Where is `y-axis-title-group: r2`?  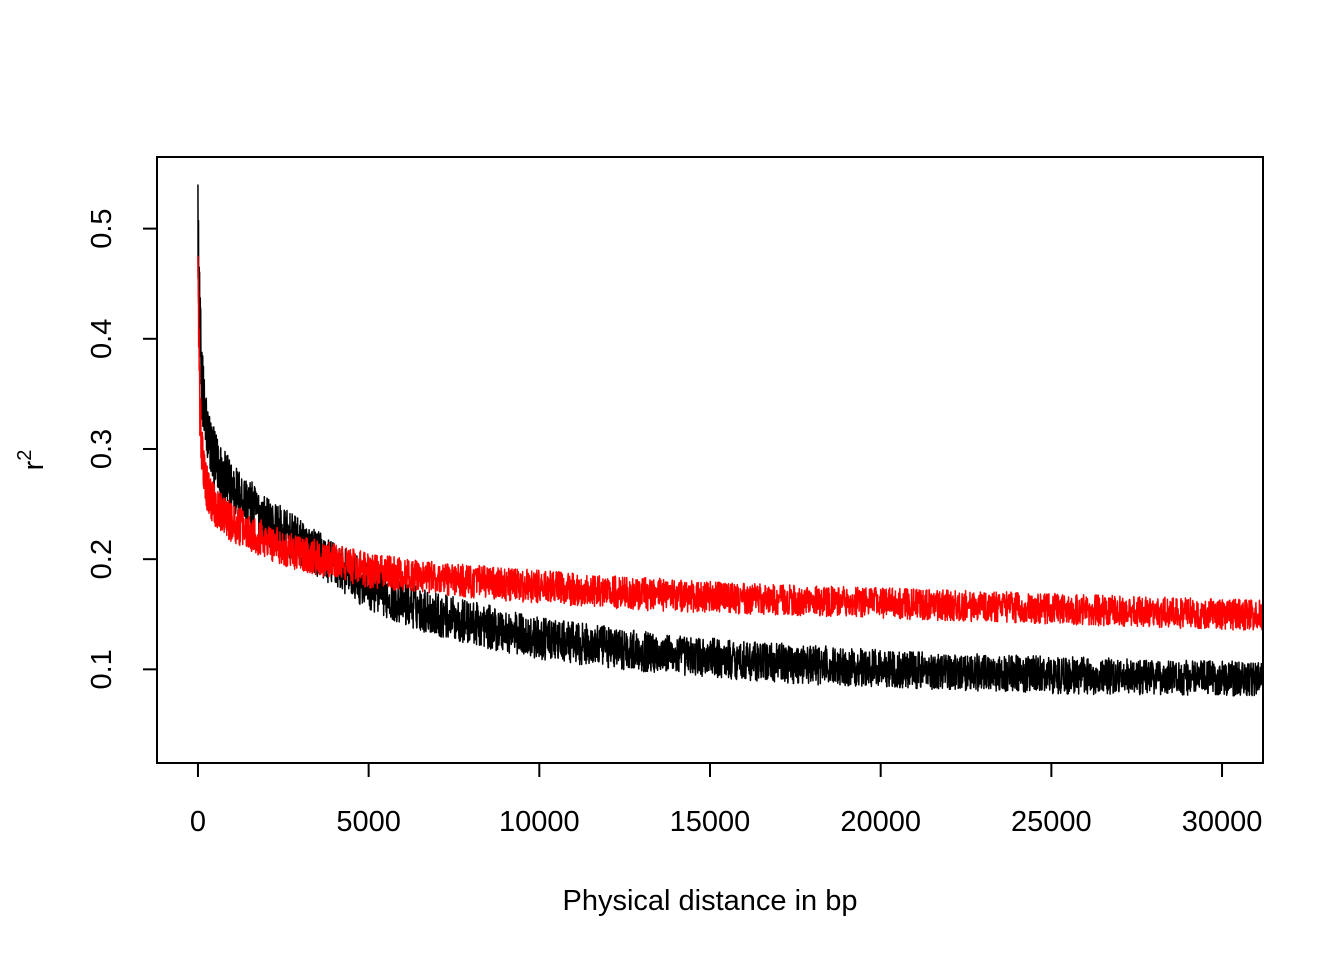
y-axis-title-group: r2 is located at coordinates (32, 460).